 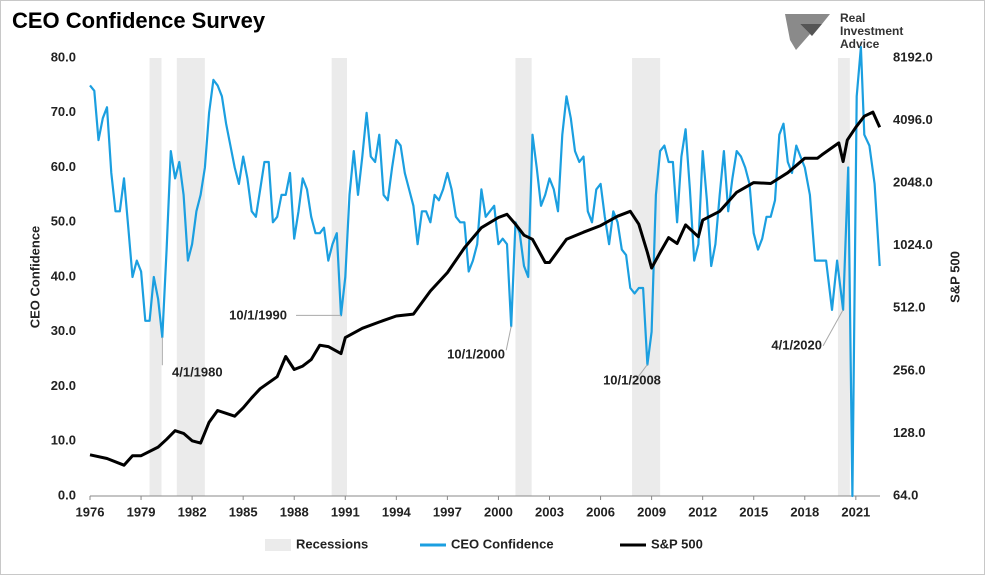 What do you see at coordinates (63, 330) in the screenshot?
I see `y-tick-label: 30.0` at bounding box center [63, 330].